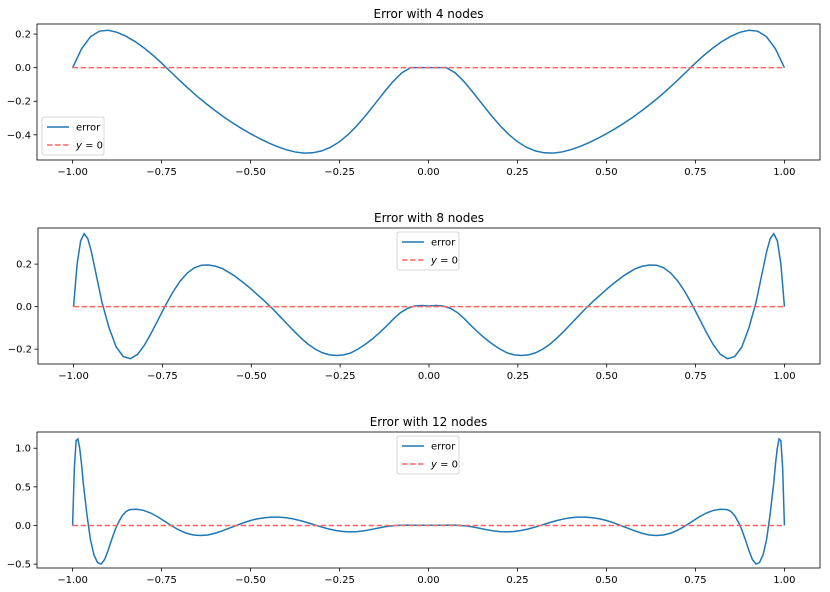 The image size is (830, 592). Describe the element at coordinates (19, 135) in the screenshot. I see `y-tick-label: −0.4` at that location.